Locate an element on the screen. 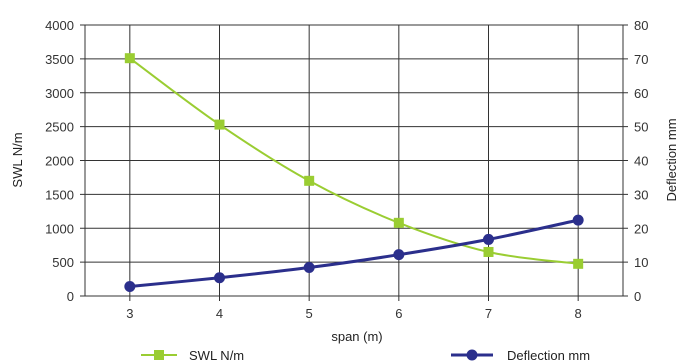 This screenshot has height=363, width=683. y2-tick-label: 40 is located at coordinates (641, 161).